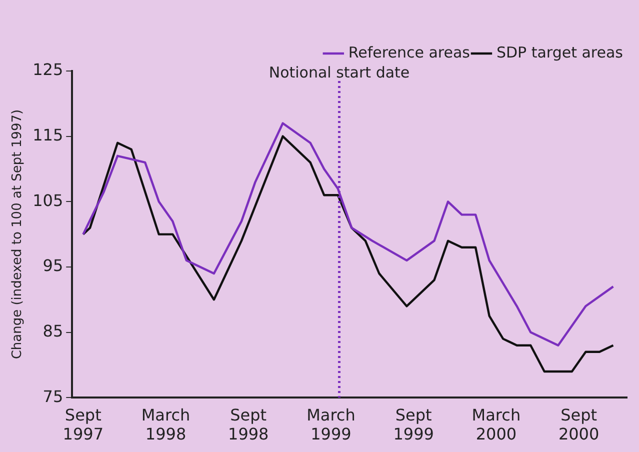 This screenshot has height=452, width=639. I want to click on y-tick-label: 75, so click(53, 396).